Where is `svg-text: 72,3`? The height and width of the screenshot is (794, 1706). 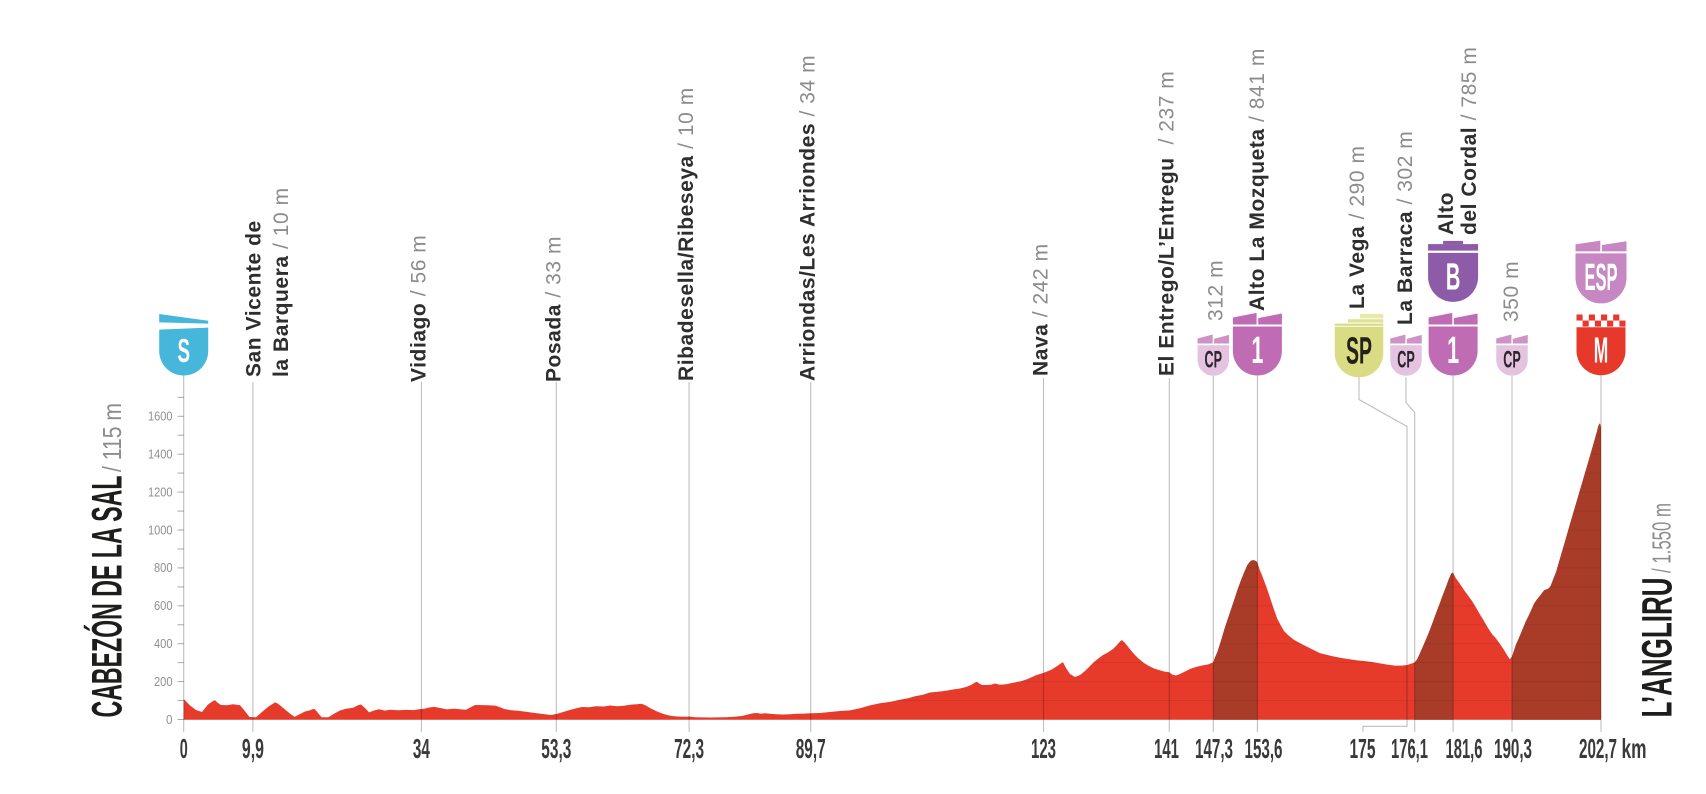 svg-text: 72,3 is located at coordinates (689, 748).